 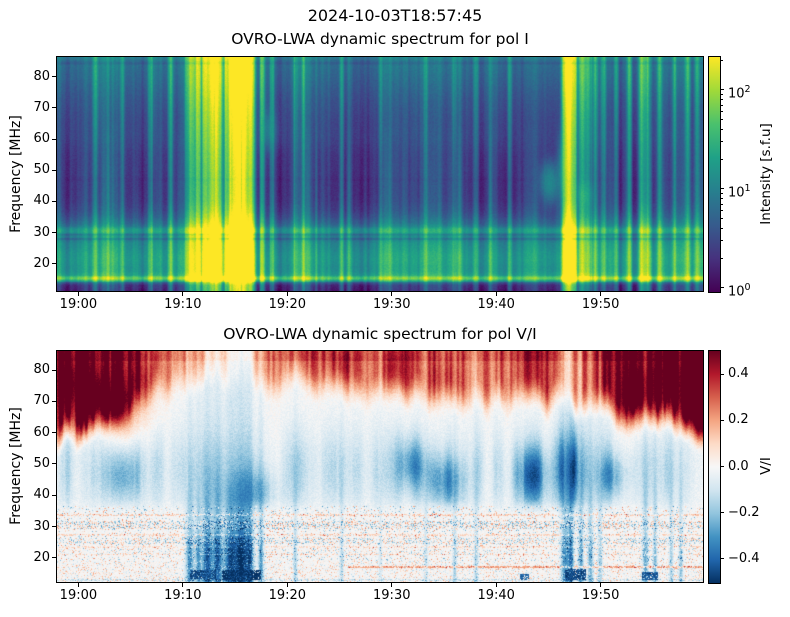 I want to click on panel2-title: OVRO-LWA dynamic spectrum for pol V/I, so click(x=380, y=334).